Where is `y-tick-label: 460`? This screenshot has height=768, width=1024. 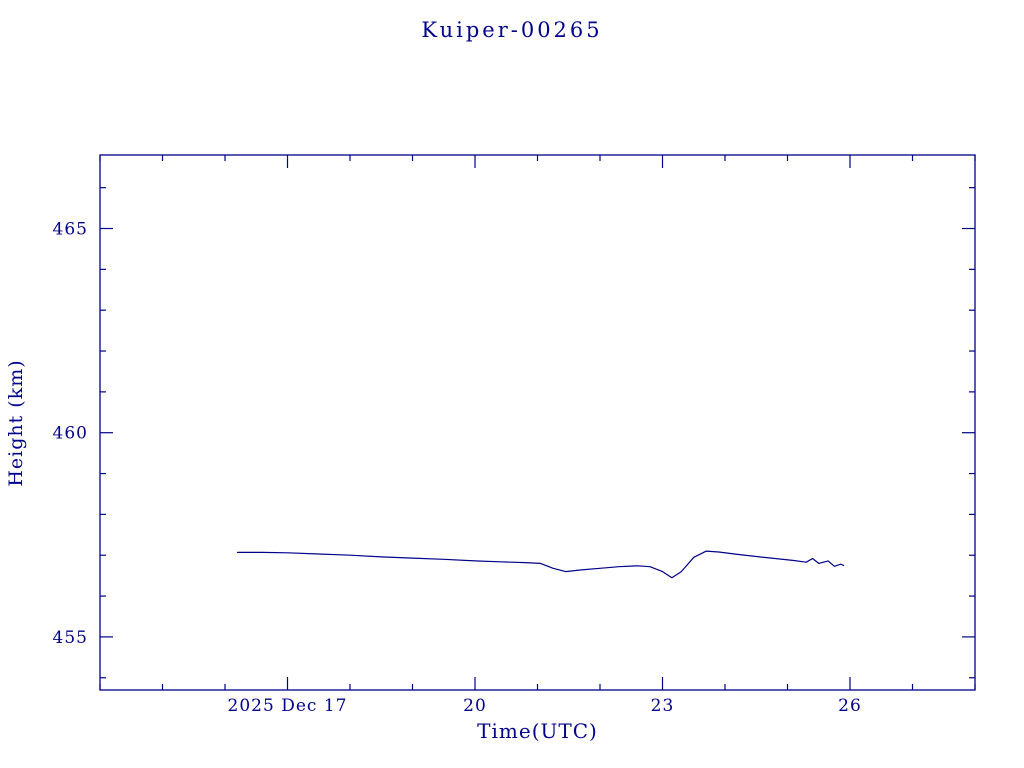
y-tick-label: 460 is located at coordinates (70, 434).